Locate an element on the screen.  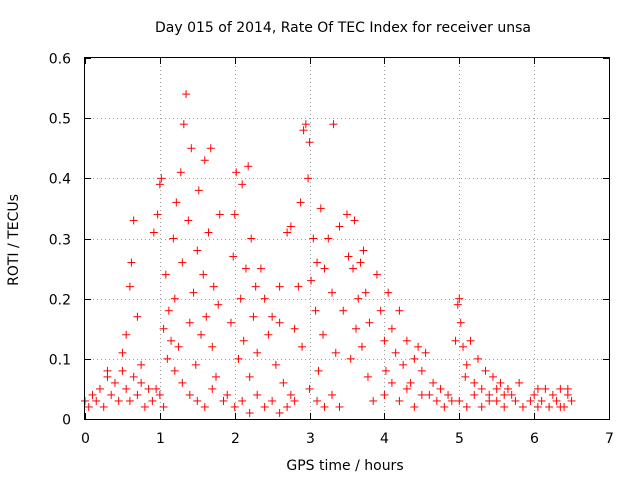
x-tick-label: 2 is located at coordinates (235, 439).